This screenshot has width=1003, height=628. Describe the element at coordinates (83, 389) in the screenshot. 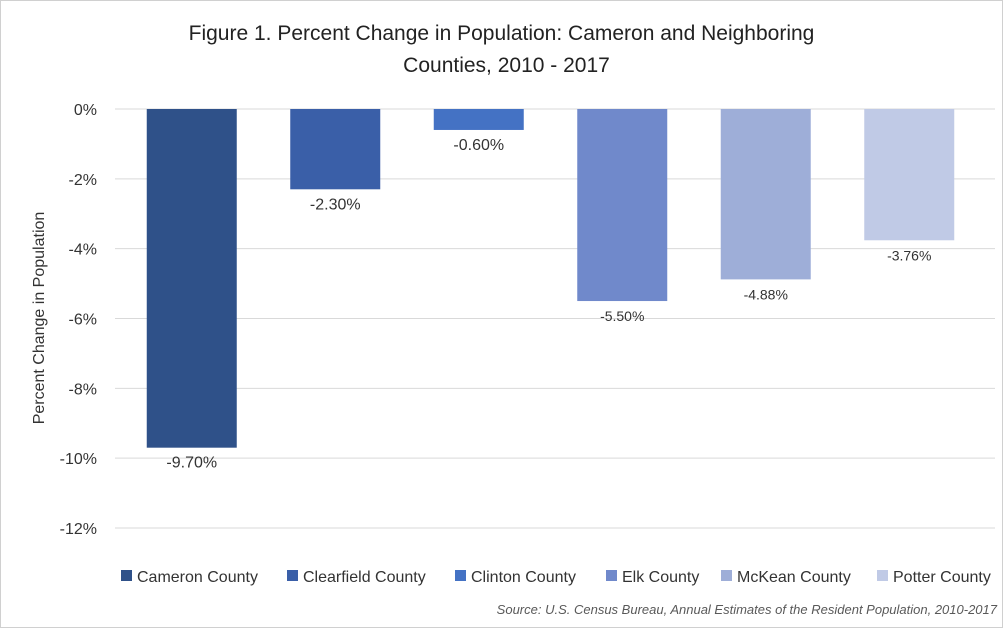

I see `y-tick-label: -8%` at that location.